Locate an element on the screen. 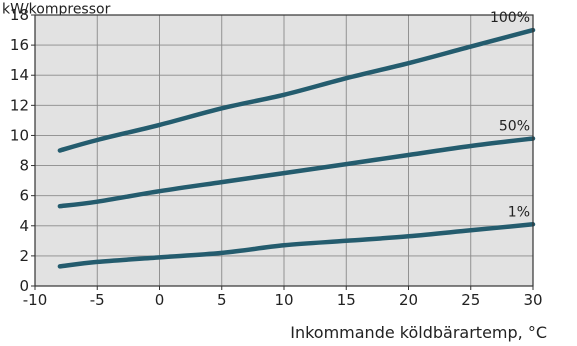 This screenshot has height=346, width=577. y-tick-label: 18 is located at coordinates (19, 15).